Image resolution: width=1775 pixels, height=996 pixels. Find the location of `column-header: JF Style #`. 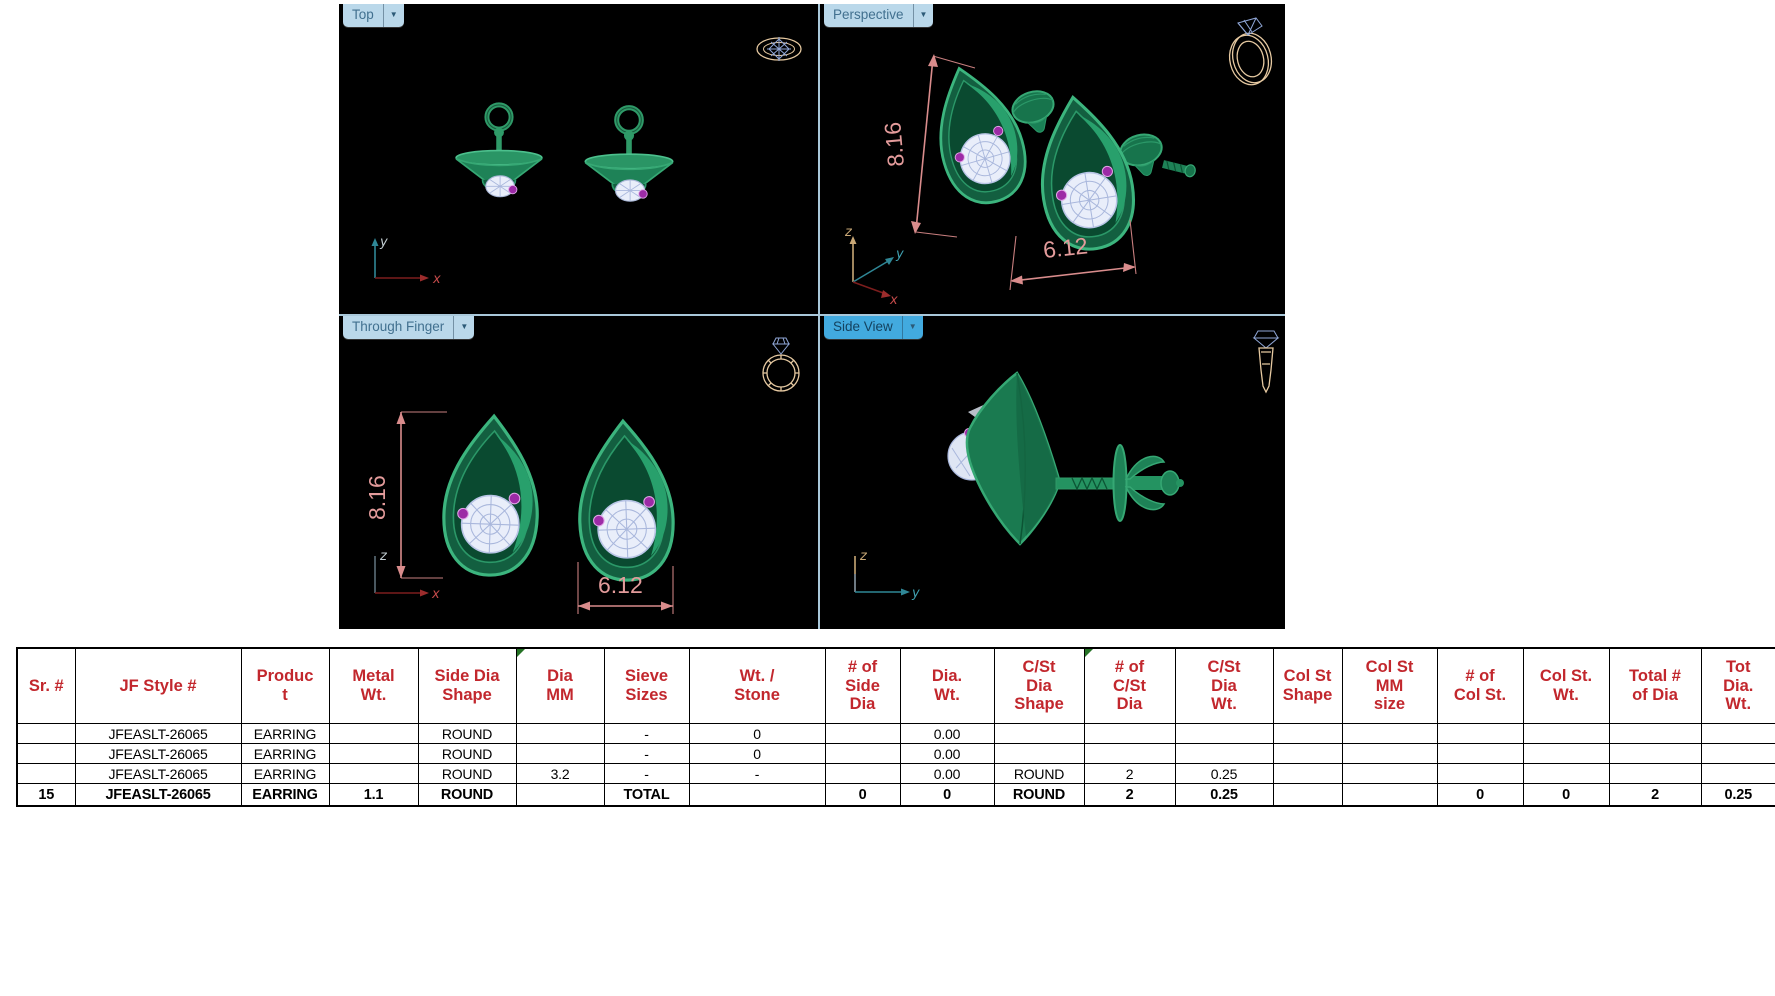

column-header: JF Style # is located at coordinates (158, 685).